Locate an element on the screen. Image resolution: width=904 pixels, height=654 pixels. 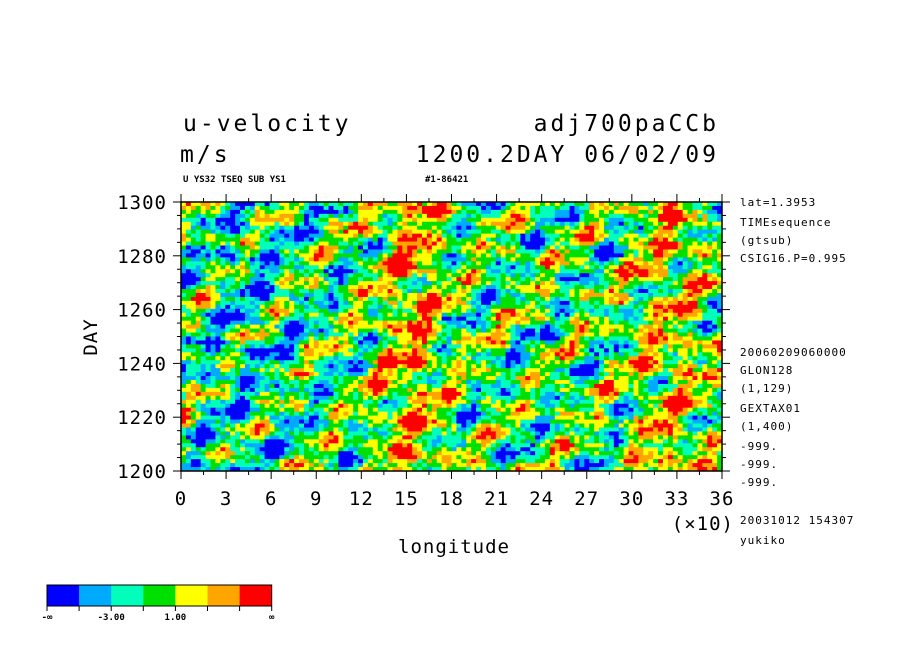
subtitle-left: U YS32 TSEQ SUB YS1 is located at coordinates (234, 180).